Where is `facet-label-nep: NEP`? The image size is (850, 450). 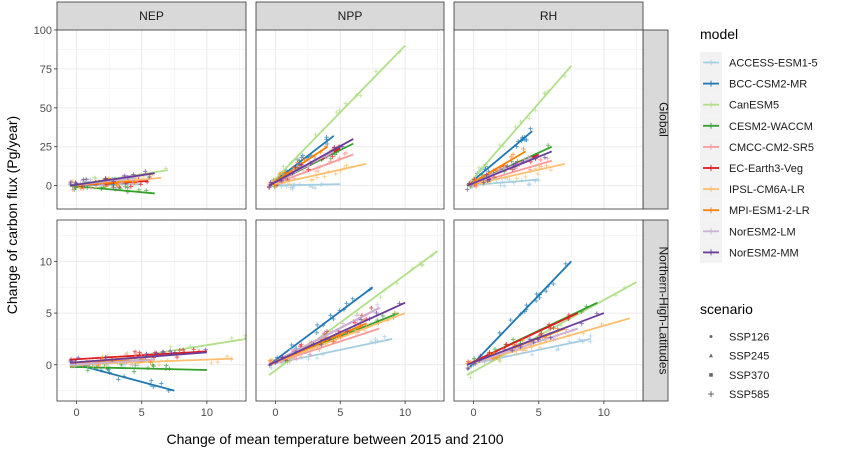 facet-label-nep: NEP is located at coordinates (151, 16).